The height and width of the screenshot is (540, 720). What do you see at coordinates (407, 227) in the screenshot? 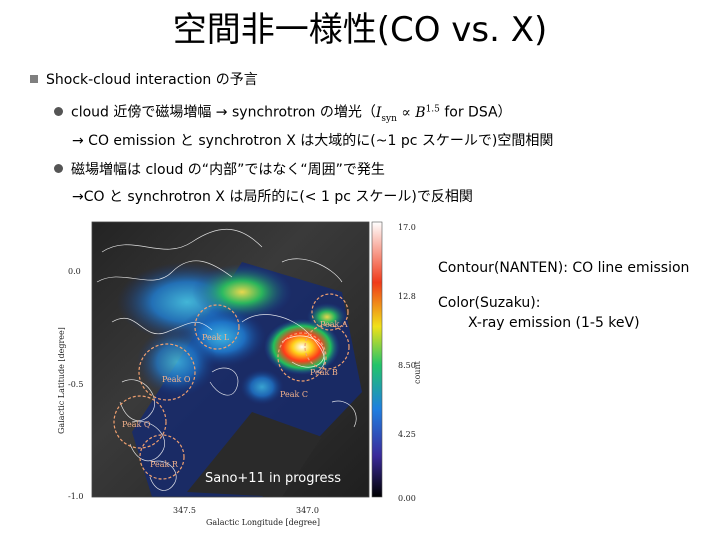
I see `colorbar-tick: 17.0` at bounding box center [407, 227].